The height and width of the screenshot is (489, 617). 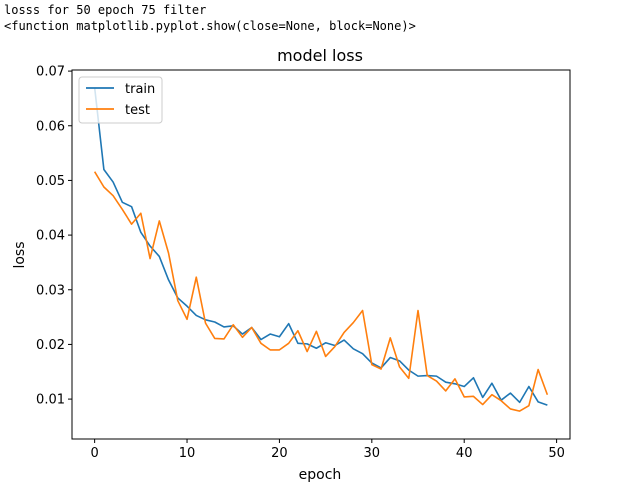 What do you see at coordinates (50, 236) in the screenshot?
I see `y-tick-label: 0.04` at bounding box center [50, 236].